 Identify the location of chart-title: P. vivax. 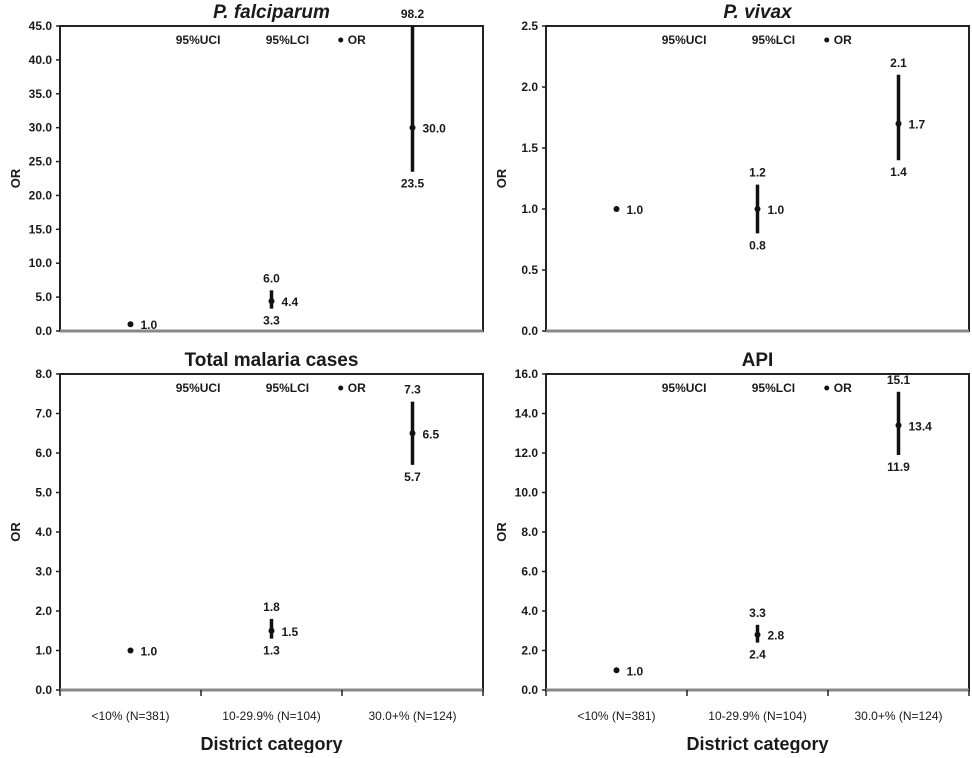
(758, 12).